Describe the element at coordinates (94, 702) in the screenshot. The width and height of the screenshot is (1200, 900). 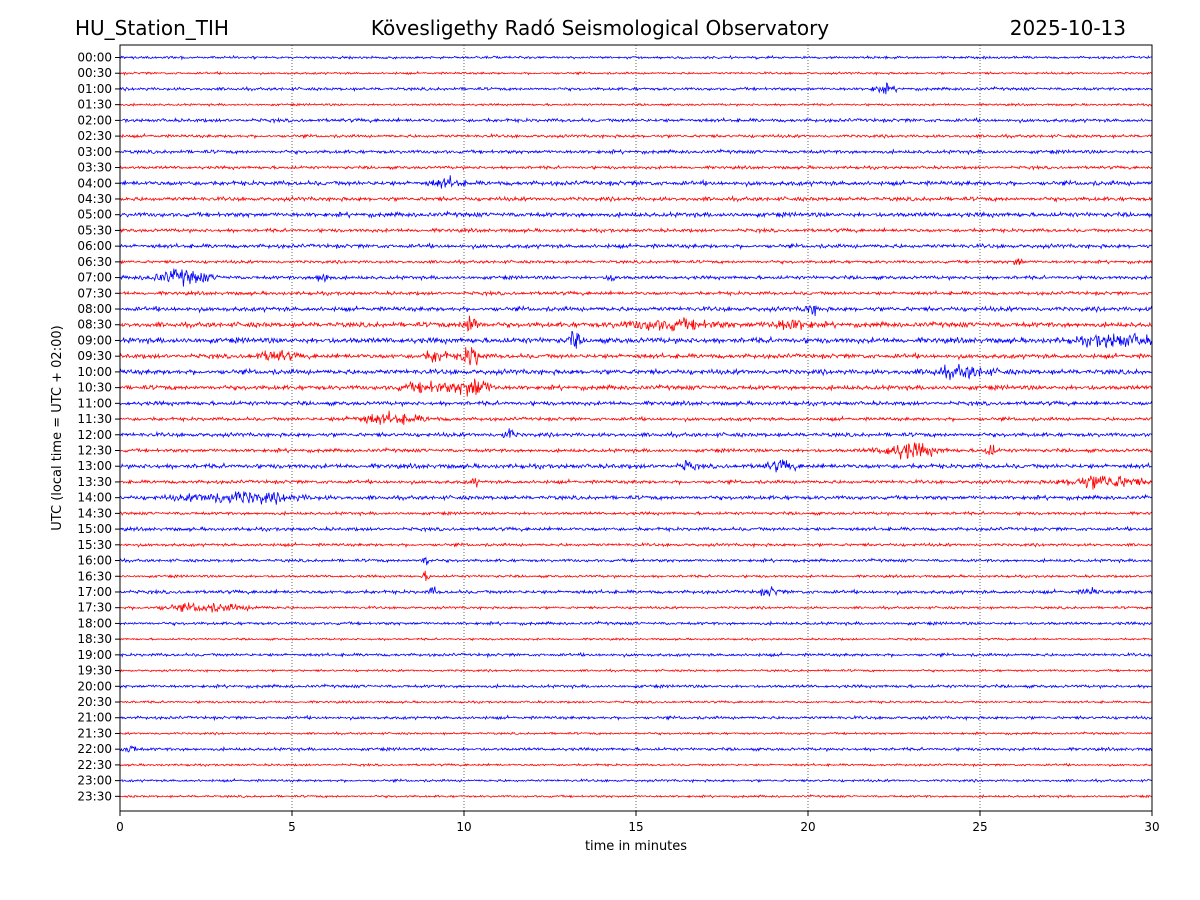
I see `row-label: 20:30` at that location.